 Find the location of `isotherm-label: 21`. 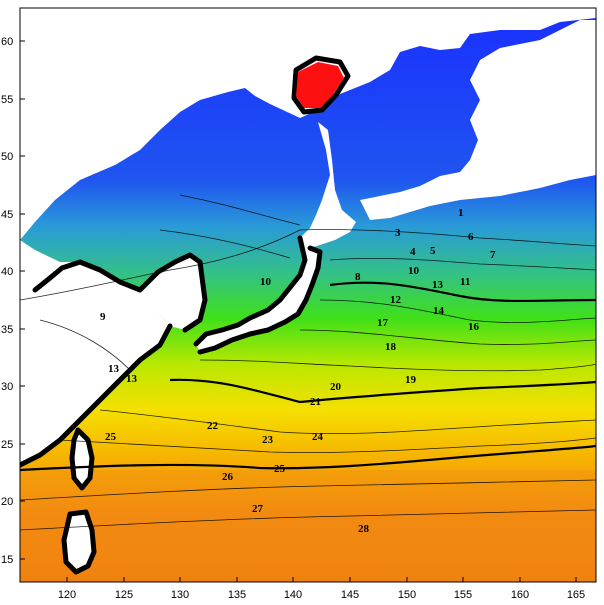

isotherm-label: 21 is located at coordinates (315, 402).